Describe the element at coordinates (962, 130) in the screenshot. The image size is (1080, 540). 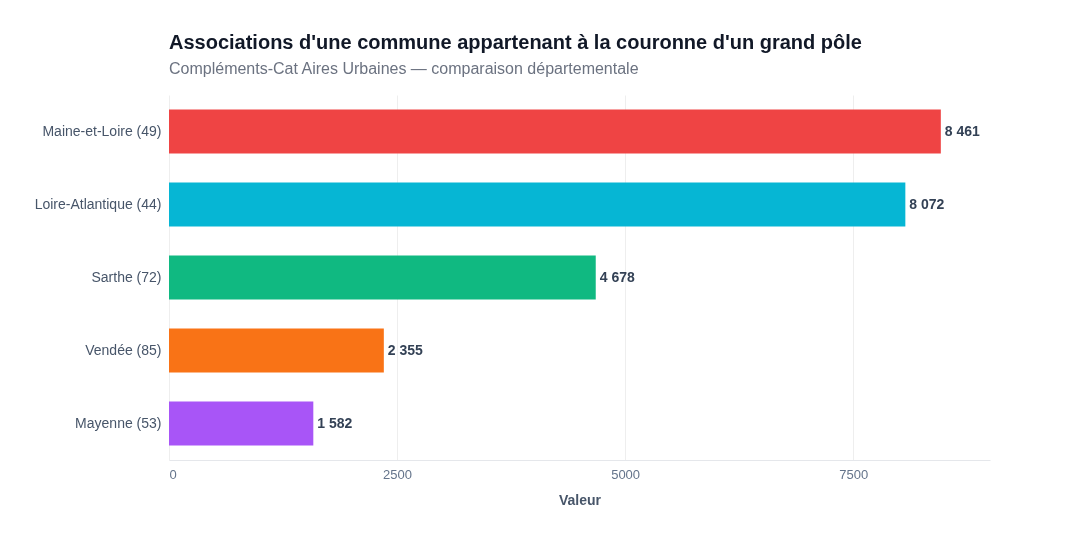
I see `data-label: 8 461` at that location.